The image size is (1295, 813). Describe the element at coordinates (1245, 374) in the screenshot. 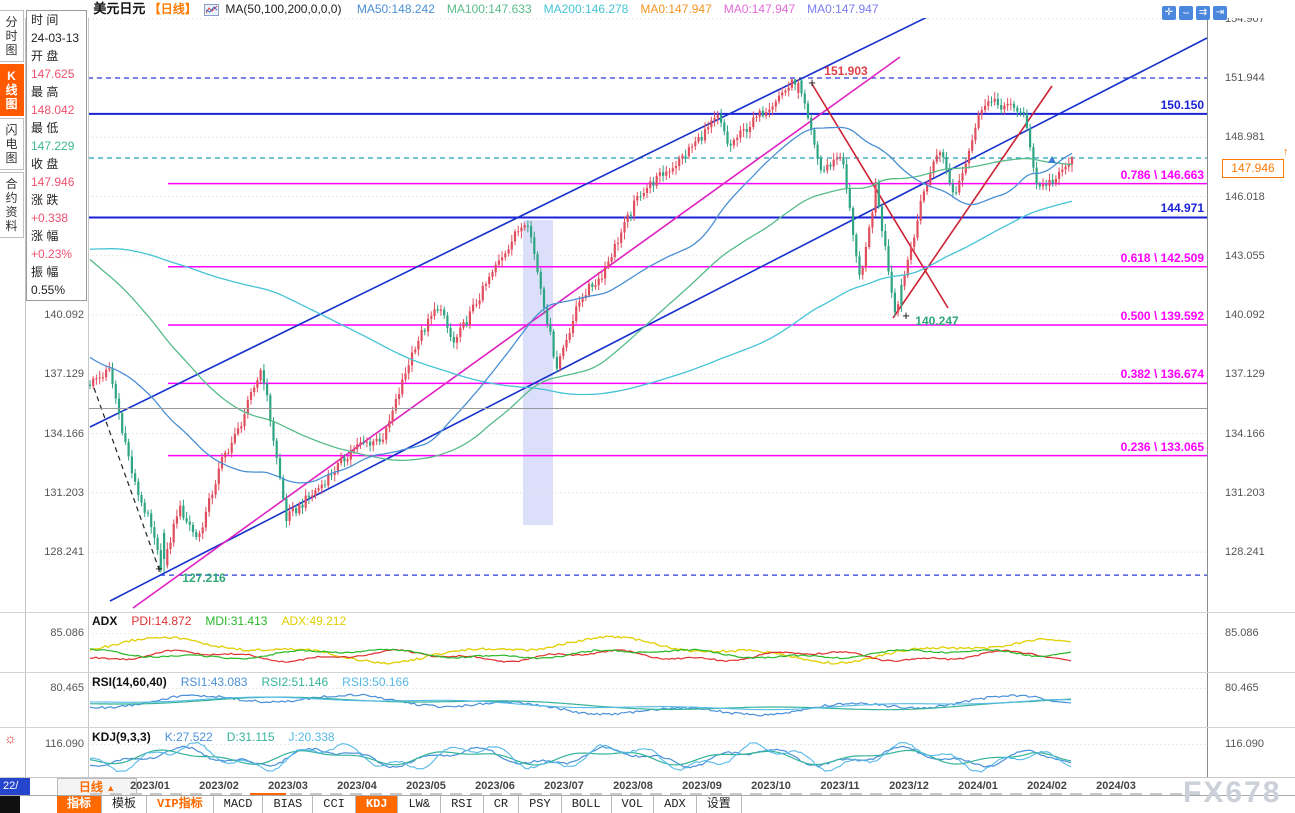

I see `y-axis-tick-right: 137.129` at that location.